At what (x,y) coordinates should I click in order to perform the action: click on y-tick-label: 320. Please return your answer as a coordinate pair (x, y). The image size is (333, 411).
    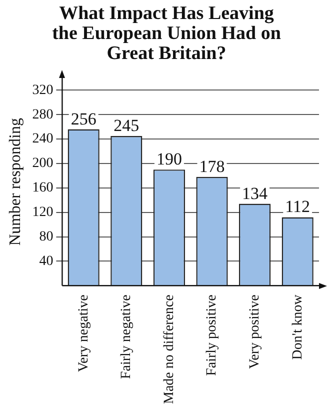
    Looking at the image, I should click on (43, 90).